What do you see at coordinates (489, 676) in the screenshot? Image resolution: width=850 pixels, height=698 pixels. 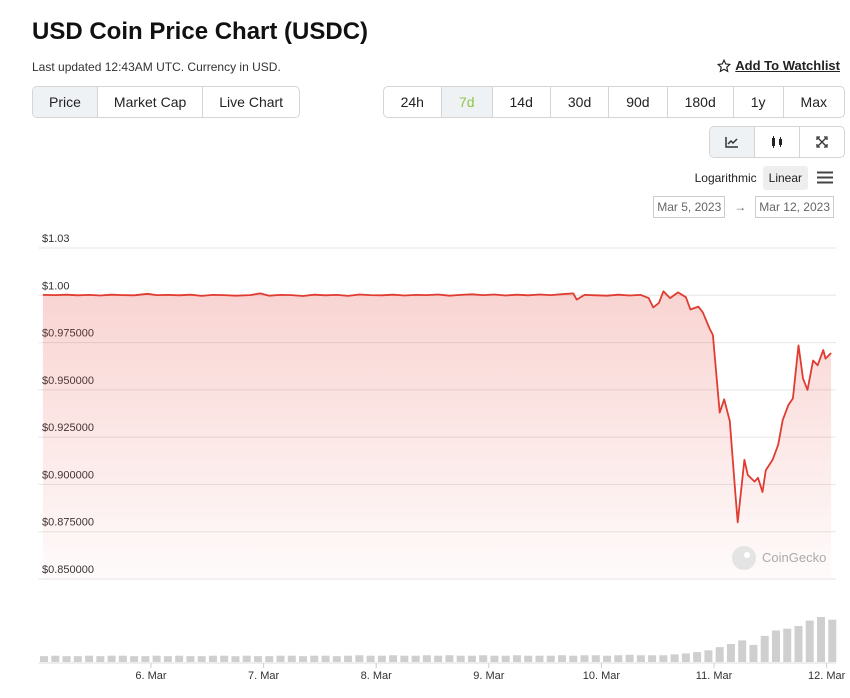 I see `x-tick-label: 9. Mar` at bounding box center [489, 676].